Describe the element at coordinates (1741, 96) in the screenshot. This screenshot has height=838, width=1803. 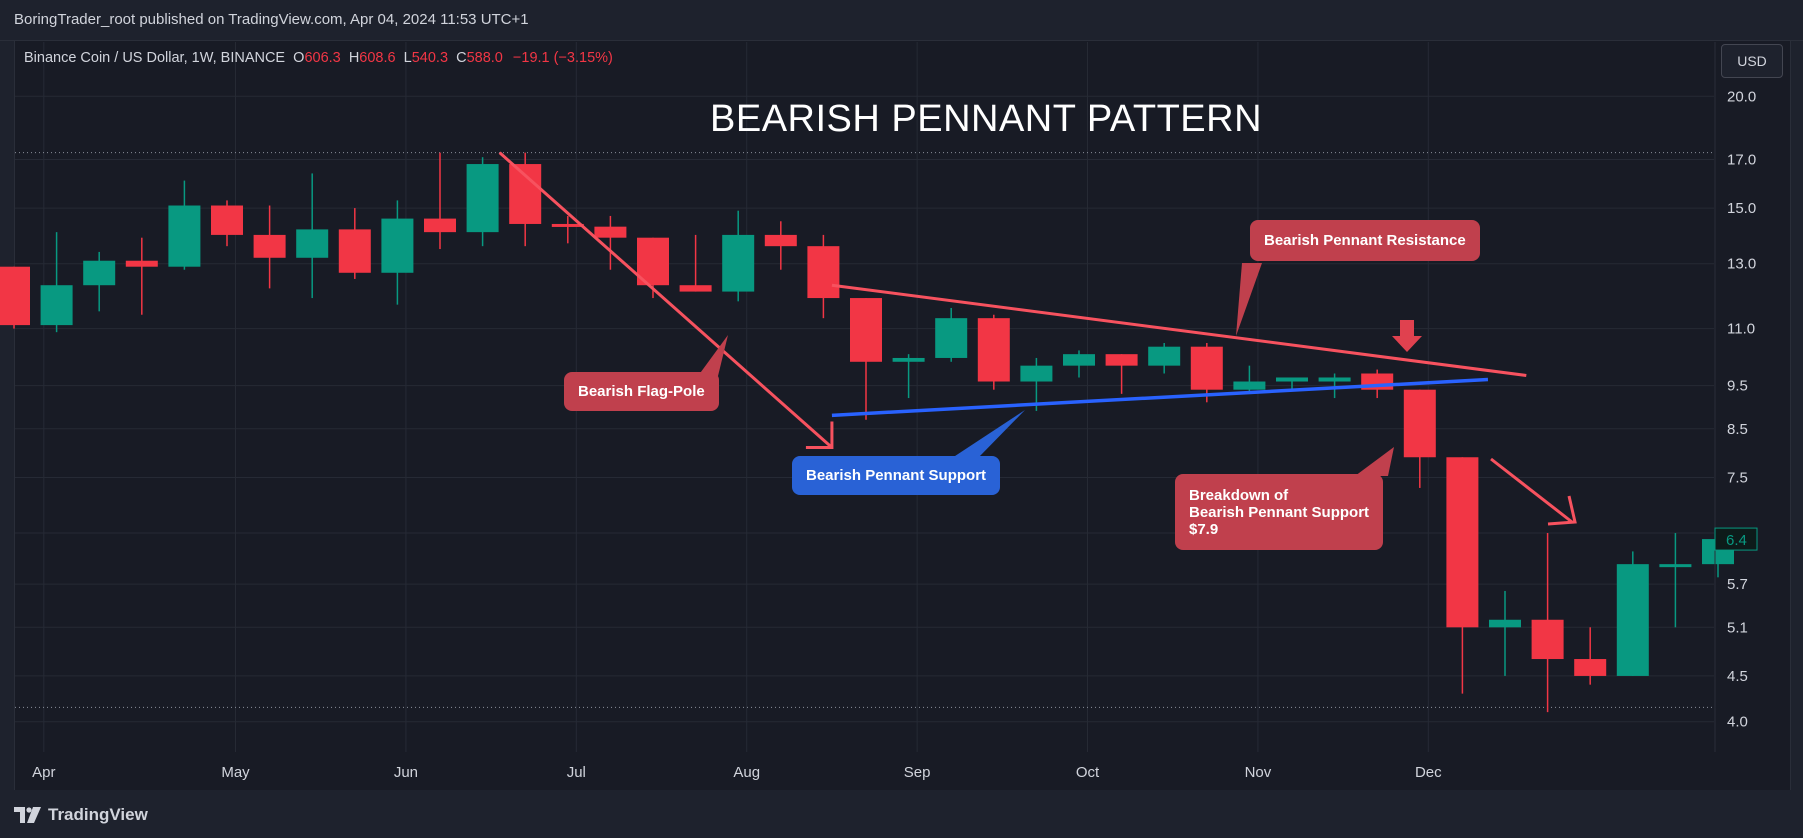
I see `y-tick-label: 20.0` at that location.